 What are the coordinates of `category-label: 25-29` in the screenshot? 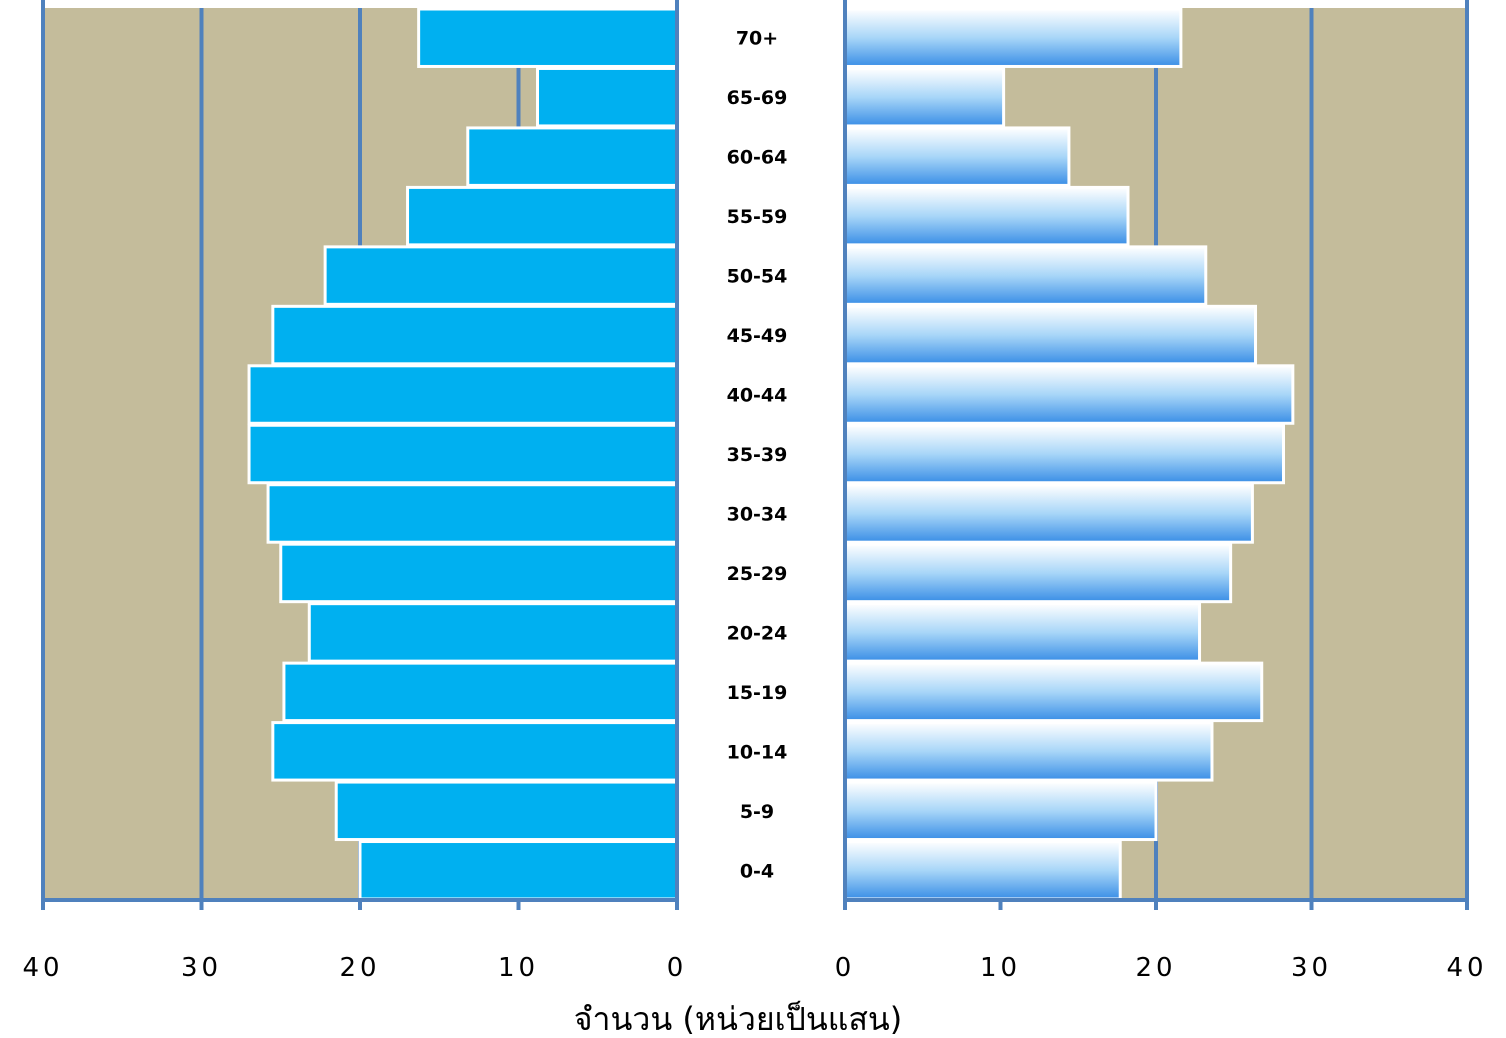 It's located at (757, 574).